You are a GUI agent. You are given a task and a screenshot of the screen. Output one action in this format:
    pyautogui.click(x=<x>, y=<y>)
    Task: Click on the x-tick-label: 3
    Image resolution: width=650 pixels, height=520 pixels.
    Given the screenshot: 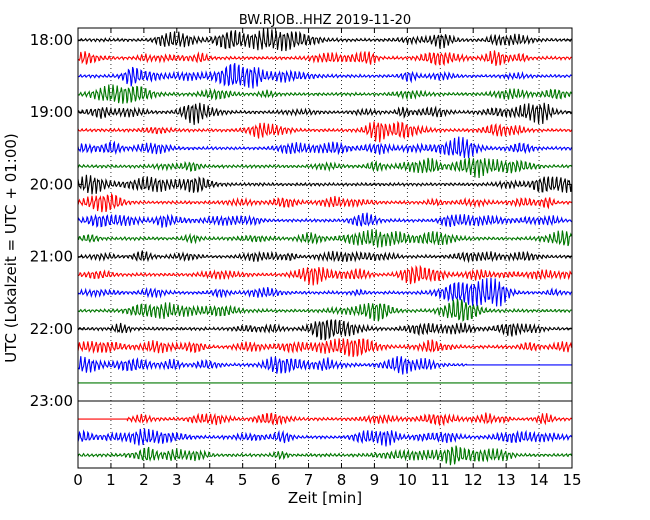 What is the action you would take?
    pyautogui.click(x=177, y=480)
    